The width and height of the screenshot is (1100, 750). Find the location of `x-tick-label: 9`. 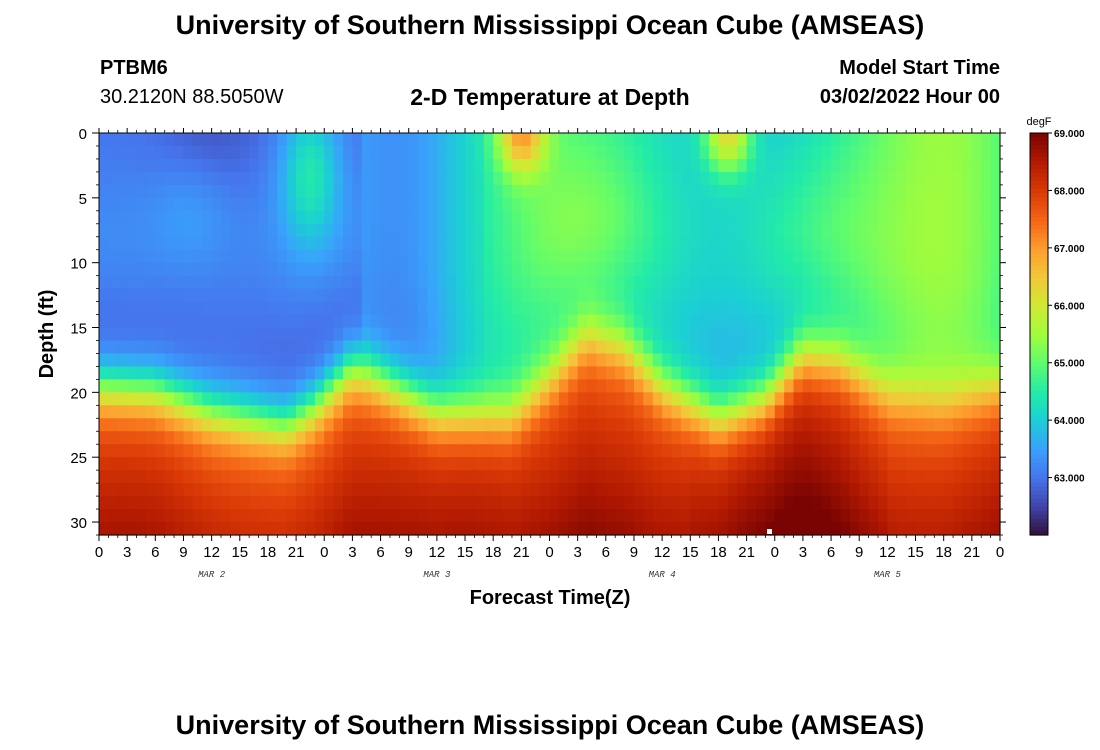

x-tick-label: 9 is located at coordinates (409, 552).